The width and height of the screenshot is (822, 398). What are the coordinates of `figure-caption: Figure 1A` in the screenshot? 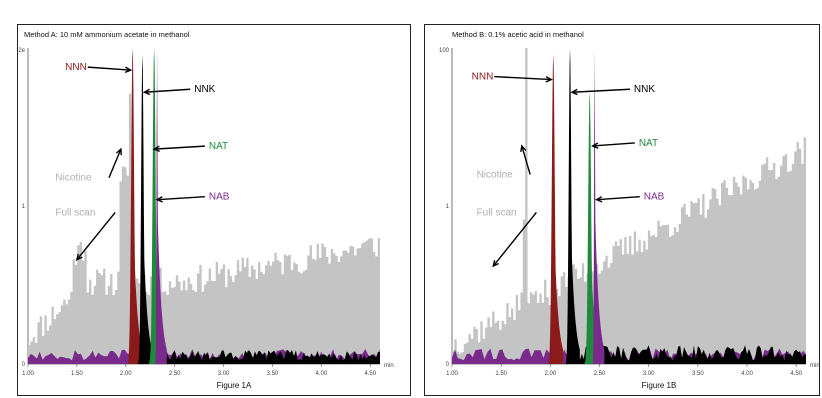 It's located at (234, 385).